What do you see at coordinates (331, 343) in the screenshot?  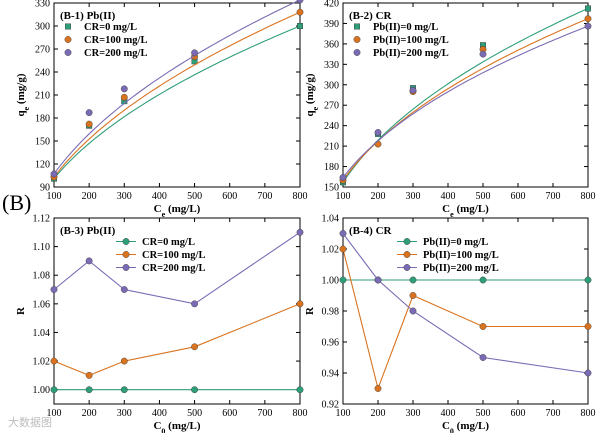 I see `y-tick-label: 0.96` at bounding box center [331, 343].